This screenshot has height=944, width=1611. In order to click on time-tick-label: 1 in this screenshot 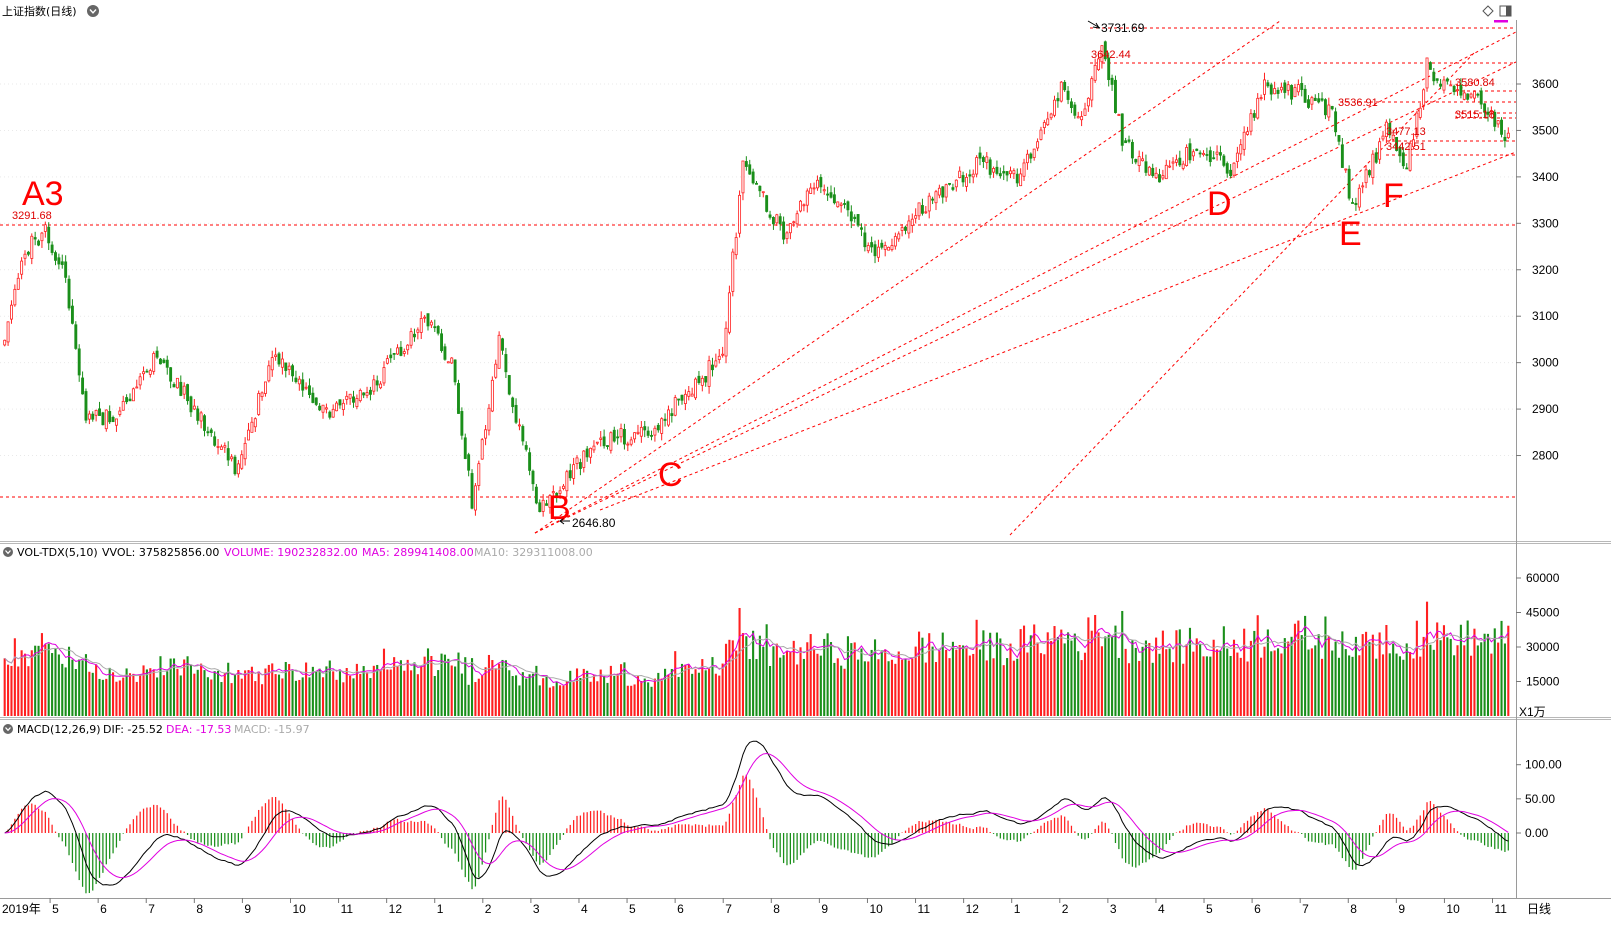, I will do `click(1017, 909)`.